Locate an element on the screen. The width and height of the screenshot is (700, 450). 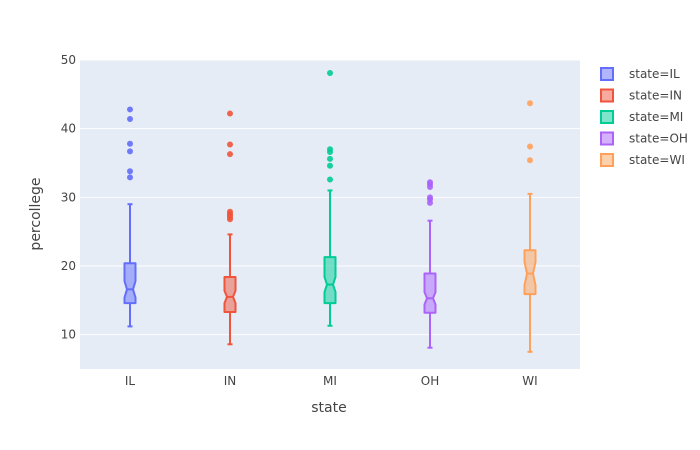
y-tick-labels: 10 20 30 40 50 is located at coordinates (68, 197).